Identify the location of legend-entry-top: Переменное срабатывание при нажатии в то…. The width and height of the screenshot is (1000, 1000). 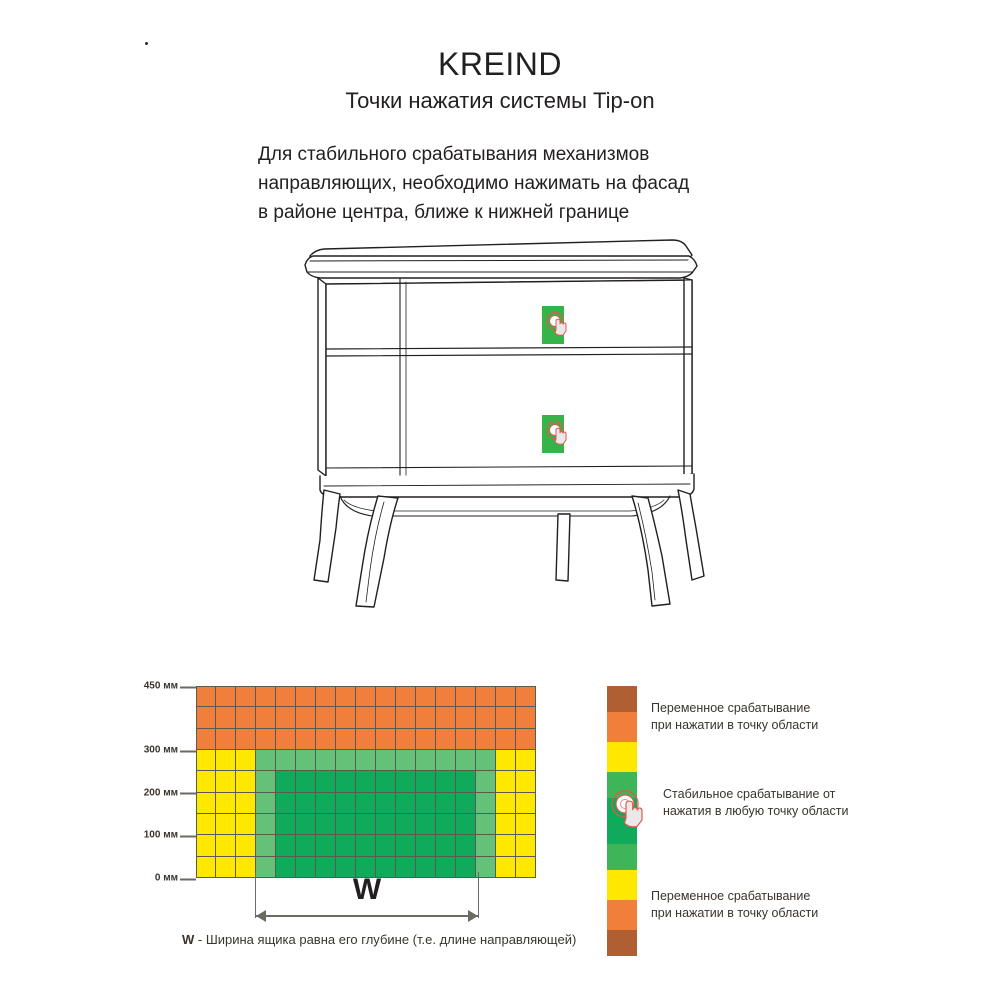
(734, 717).